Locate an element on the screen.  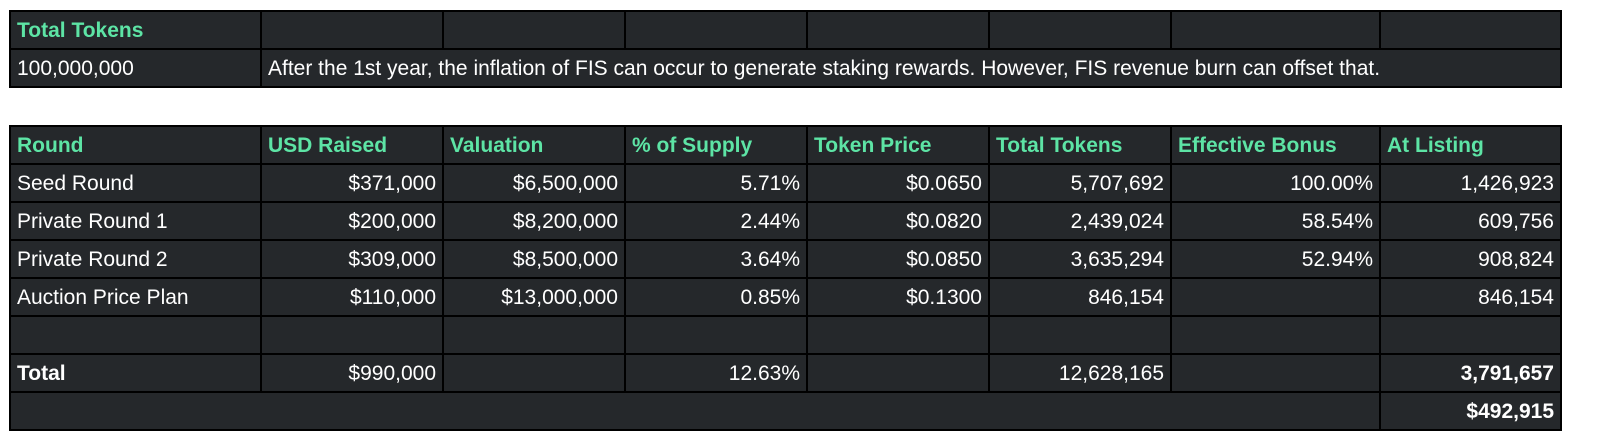
column-header: Token Price is located at coordinates (898, 145).